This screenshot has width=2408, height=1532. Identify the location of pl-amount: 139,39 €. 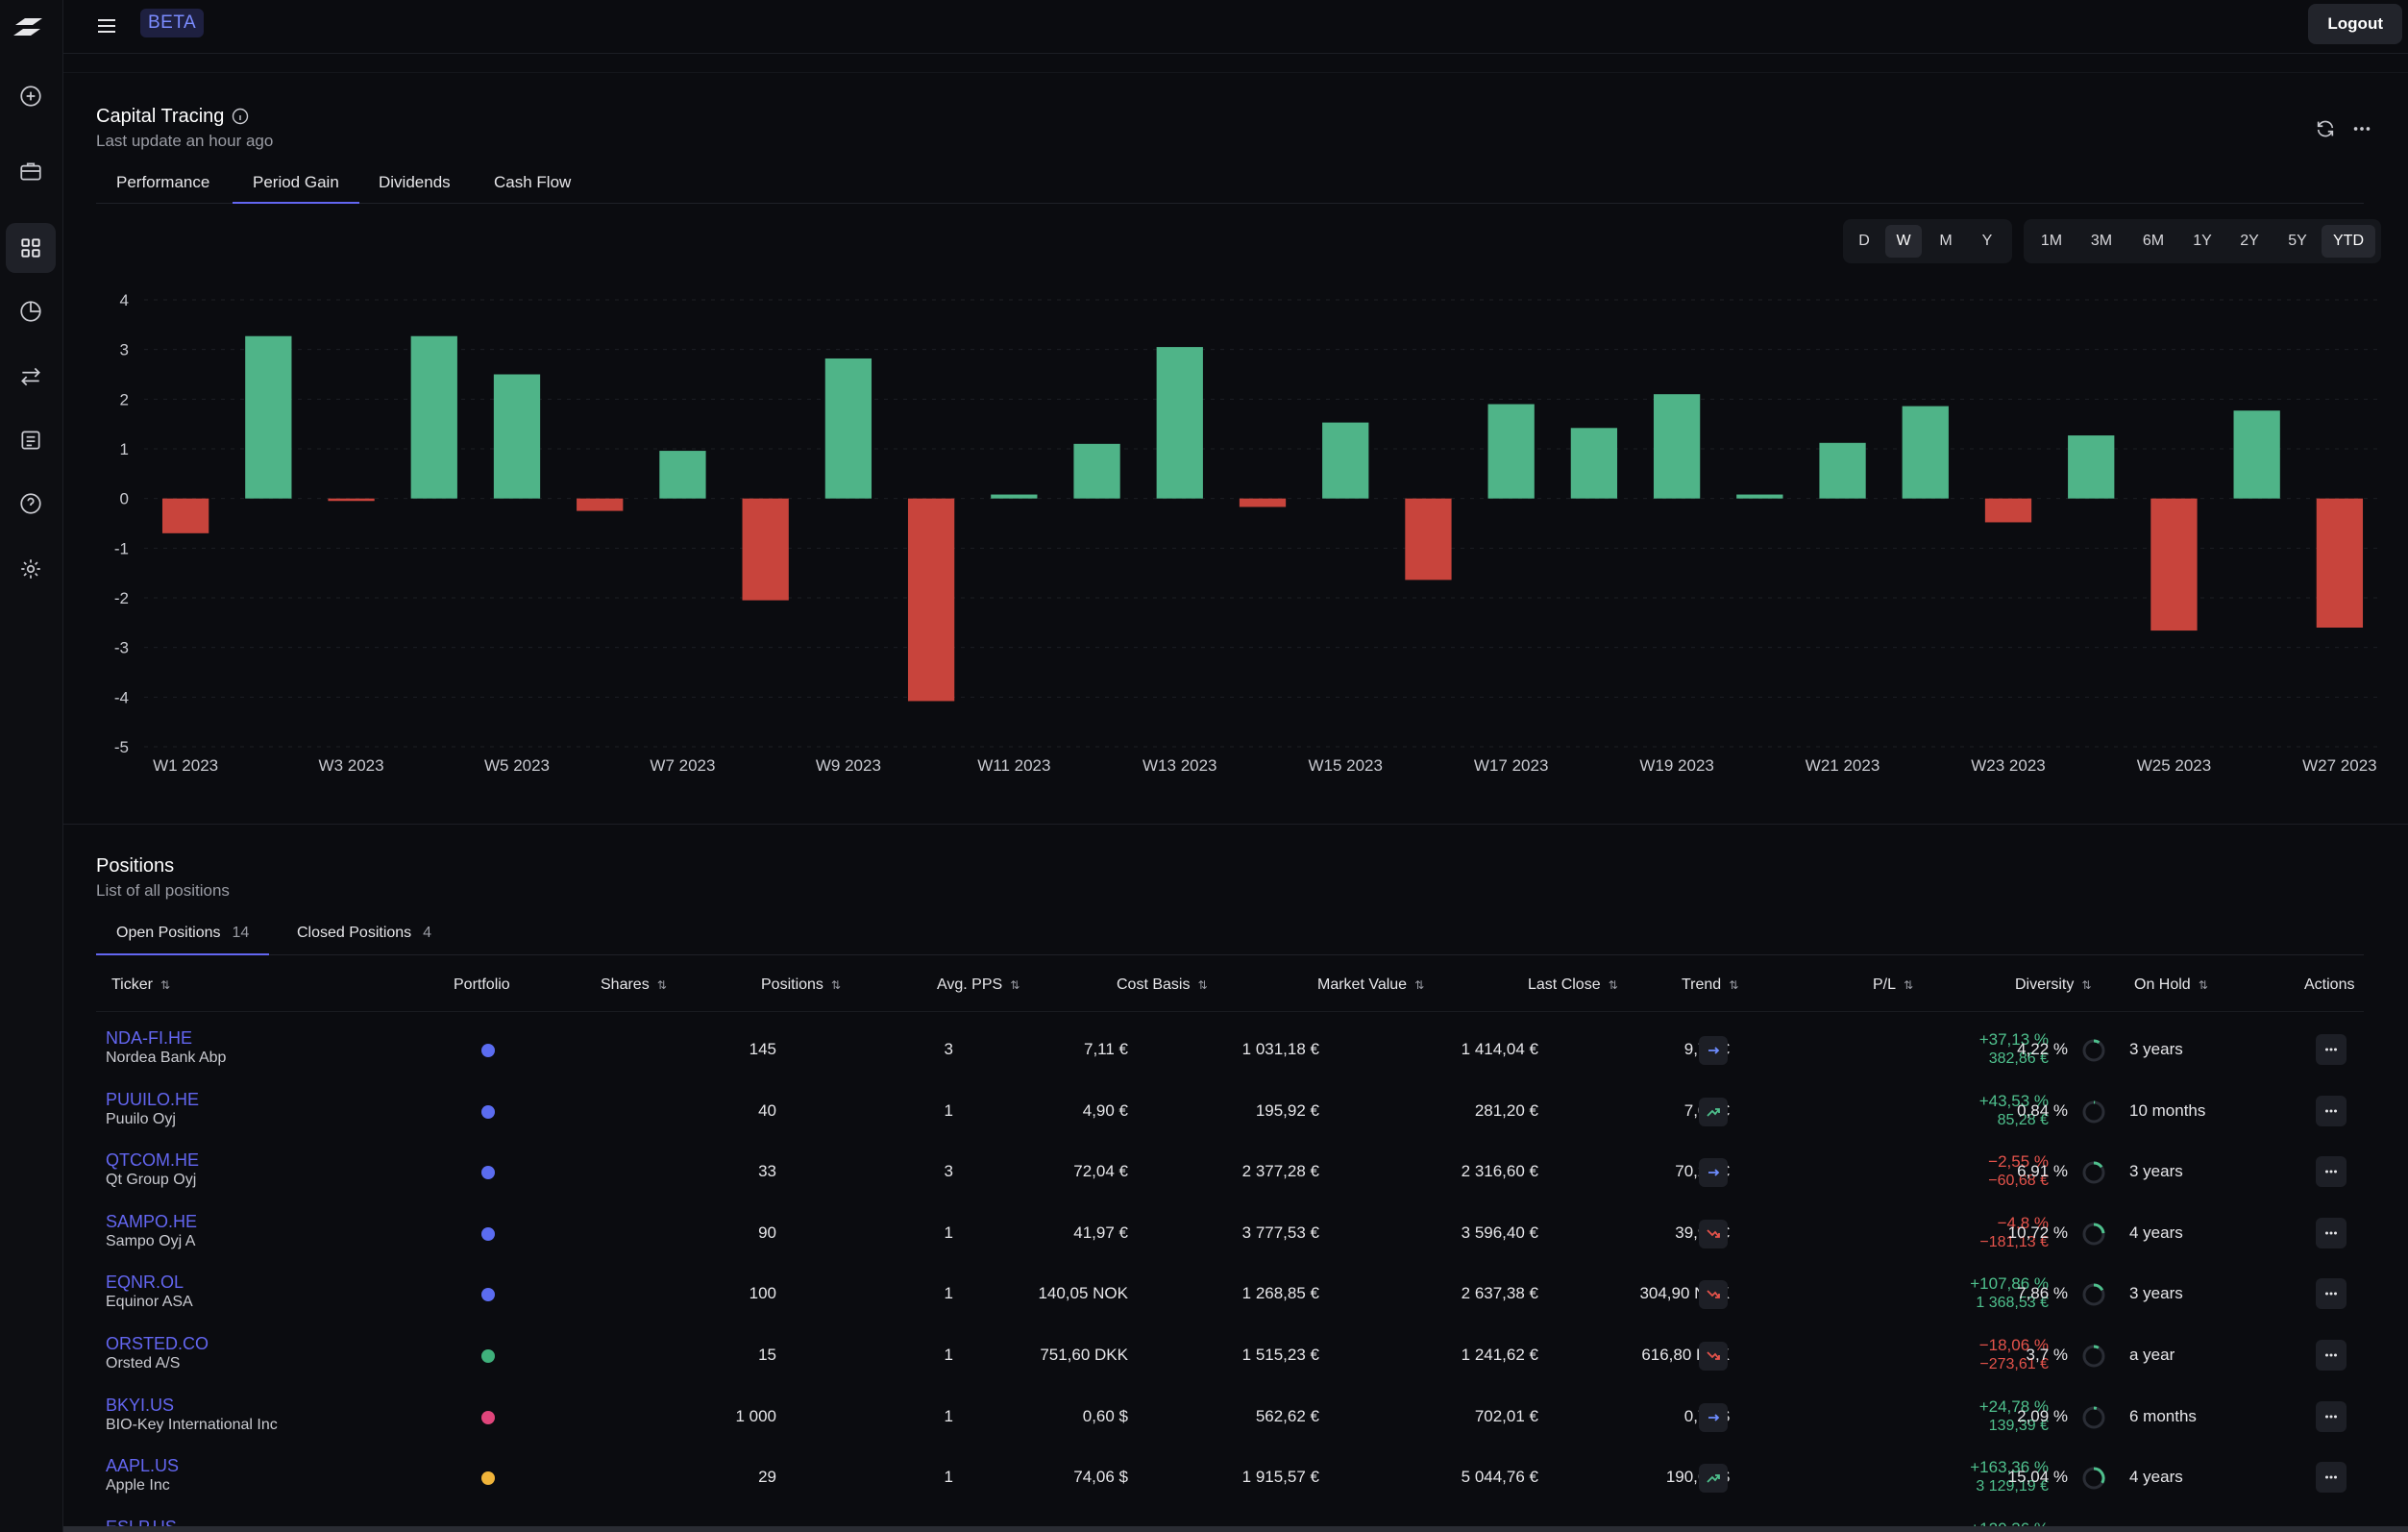
(2019, 1425).